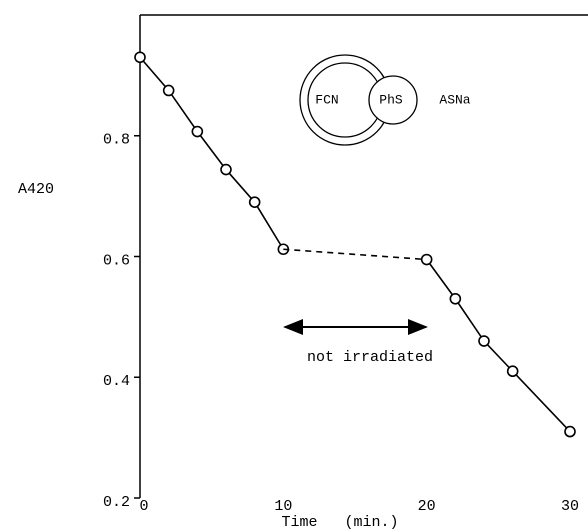 Image resolution: width=588 pixels, height=530 pixels. Describe the element at coordinates (116, 140) in the screenshot. I see `y-tick-label: 0.8` at that location.